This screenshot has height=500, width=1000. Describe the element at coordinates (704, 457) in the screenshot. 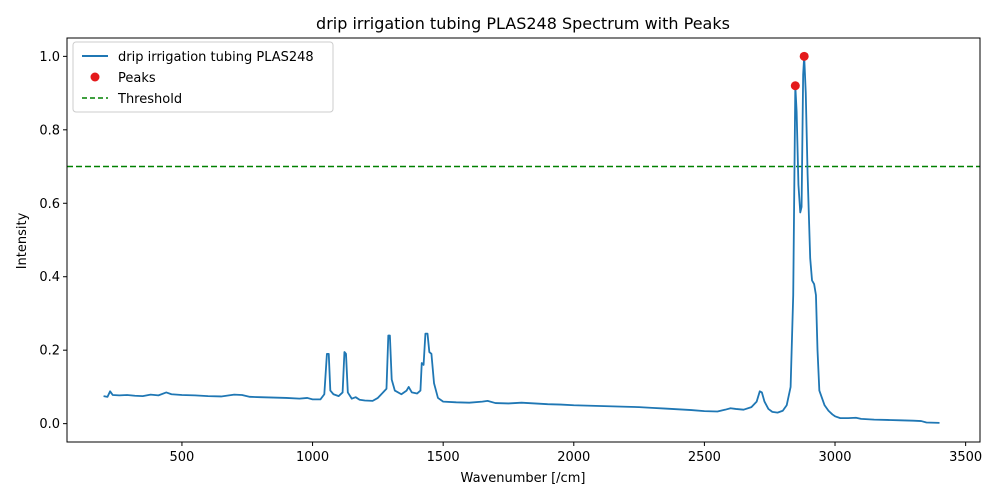

I see `x-tick-label-4: 2500` at that location.